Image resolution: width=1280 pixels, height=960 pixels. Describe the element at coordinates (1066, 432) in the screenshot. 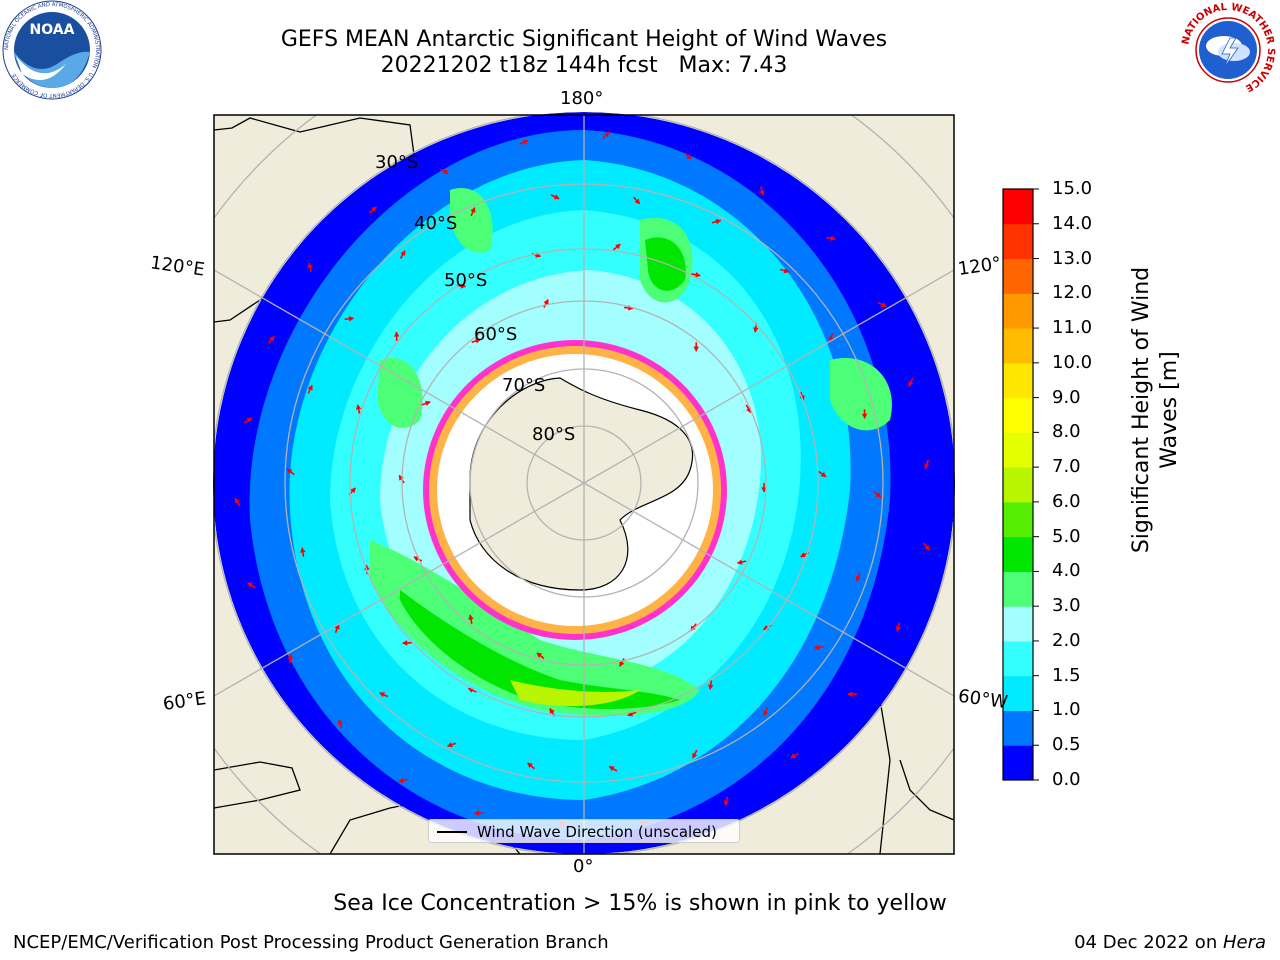

I see `colorbar-tick-label: 8.0` at that location.